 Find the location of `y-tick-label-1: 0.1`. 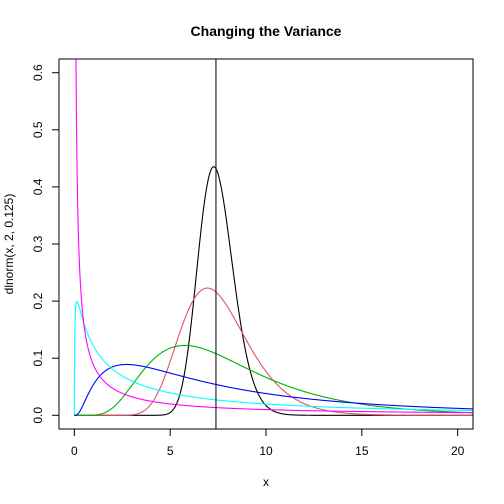

y-tick-label-1: 0.1 is located at coordinates (38, 358).